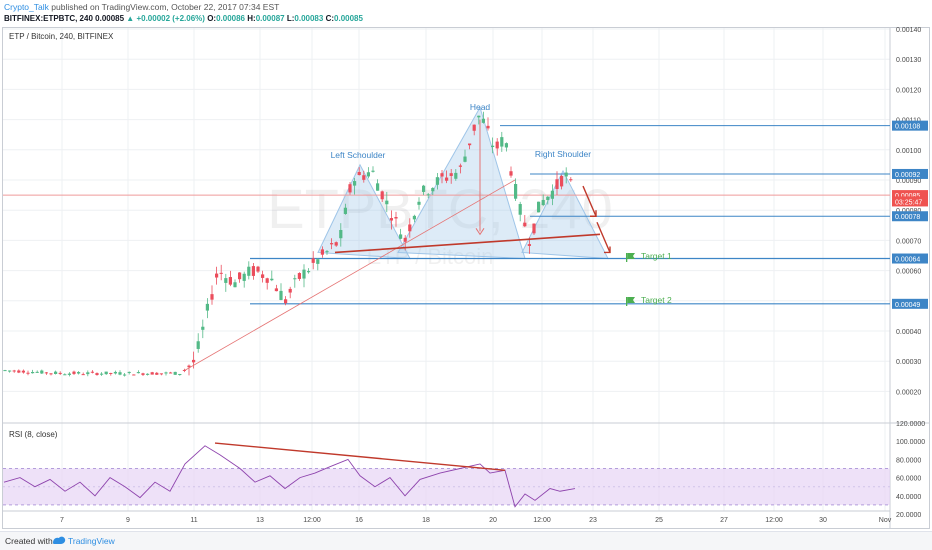 This screenshot has height=550, width=932. I want to click on high-value: 0.00087, so click(270, 18).